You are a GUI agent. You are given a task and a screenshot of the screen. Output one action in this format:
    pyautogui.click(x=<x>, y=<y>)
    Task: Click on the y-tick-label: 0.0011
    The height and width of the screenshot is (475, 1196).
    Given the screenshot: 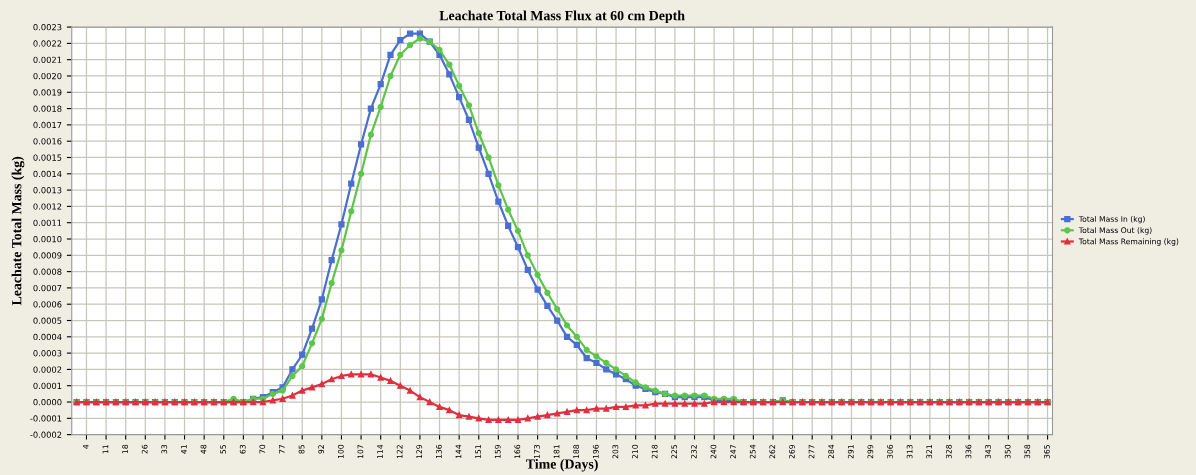 What is the action you would take?
    pyautogui.click(x=47, y=222)
    